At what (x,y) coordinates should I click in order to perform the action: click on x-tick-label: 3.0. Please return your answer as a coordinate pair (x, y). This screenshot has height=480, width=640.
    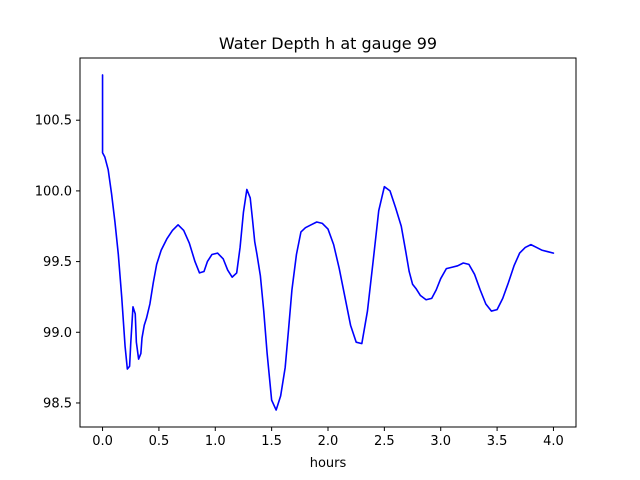
    Looking at the image, I should click on (440, 441).